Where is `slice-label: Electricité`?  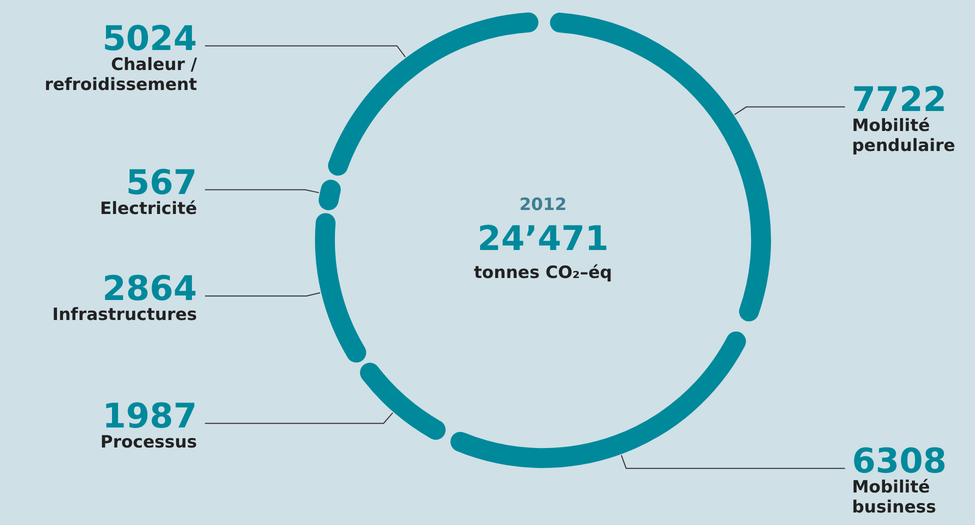 slice-label: Electricité is located at coordinates (148, 208).